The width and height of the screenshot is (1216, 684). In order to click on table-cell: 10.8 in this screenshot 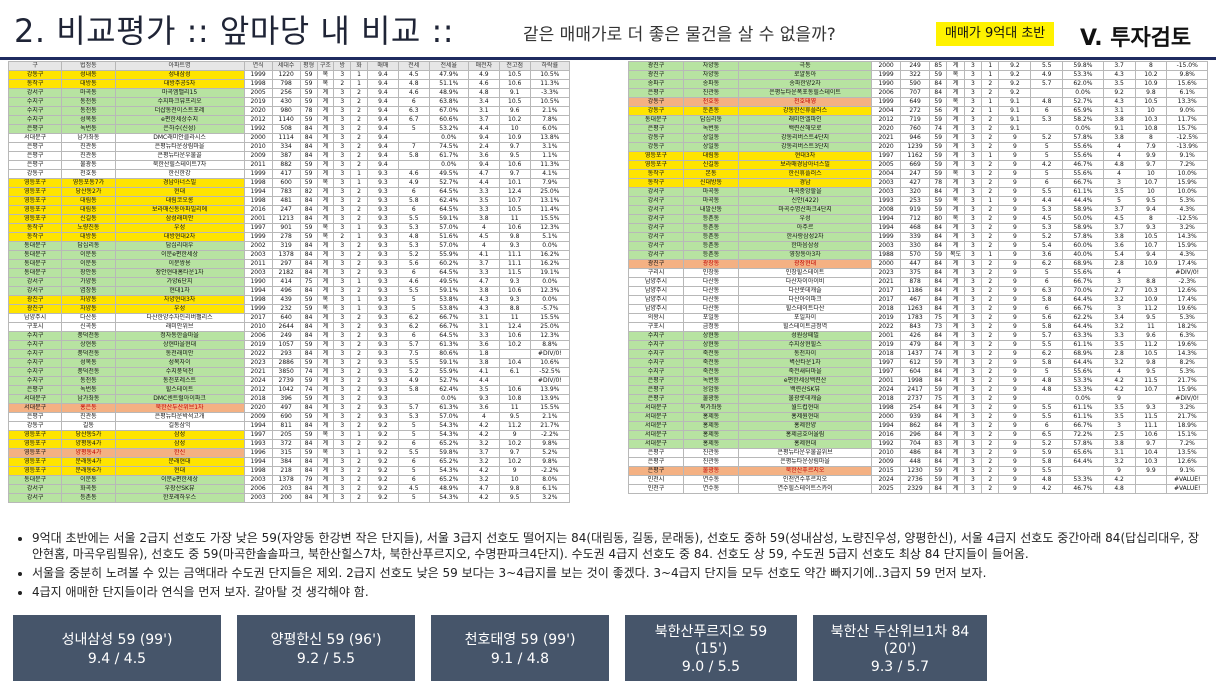, I will do `click(1151, 129)`.